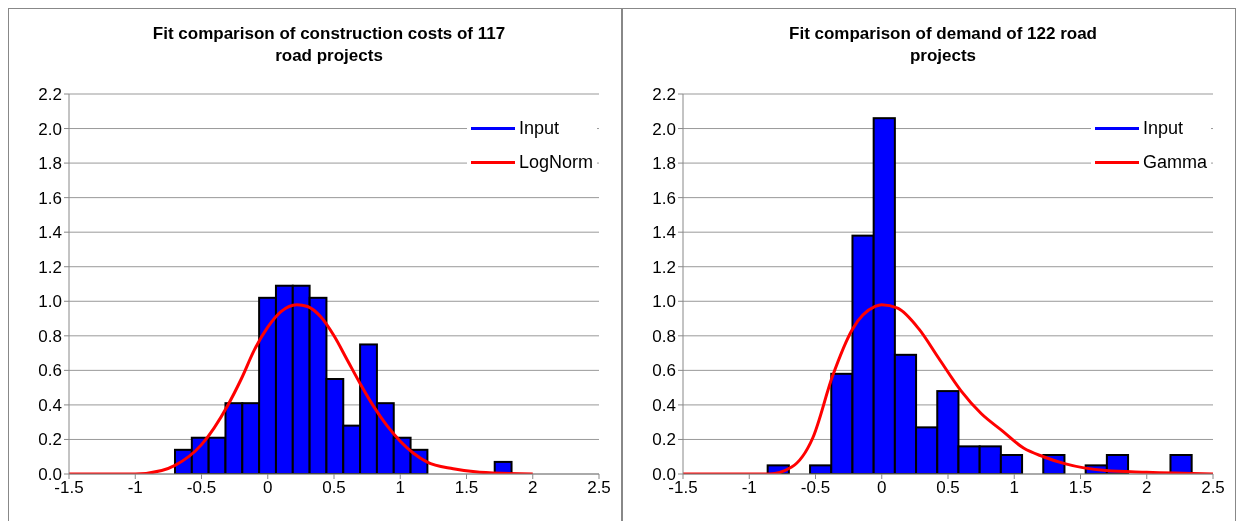 This screenshot has height=521, width=1239. What do you see at coordinates (555, 162) in the screenshot?
I see `legend-label: LogNorm` at bounding box center [555, 162].